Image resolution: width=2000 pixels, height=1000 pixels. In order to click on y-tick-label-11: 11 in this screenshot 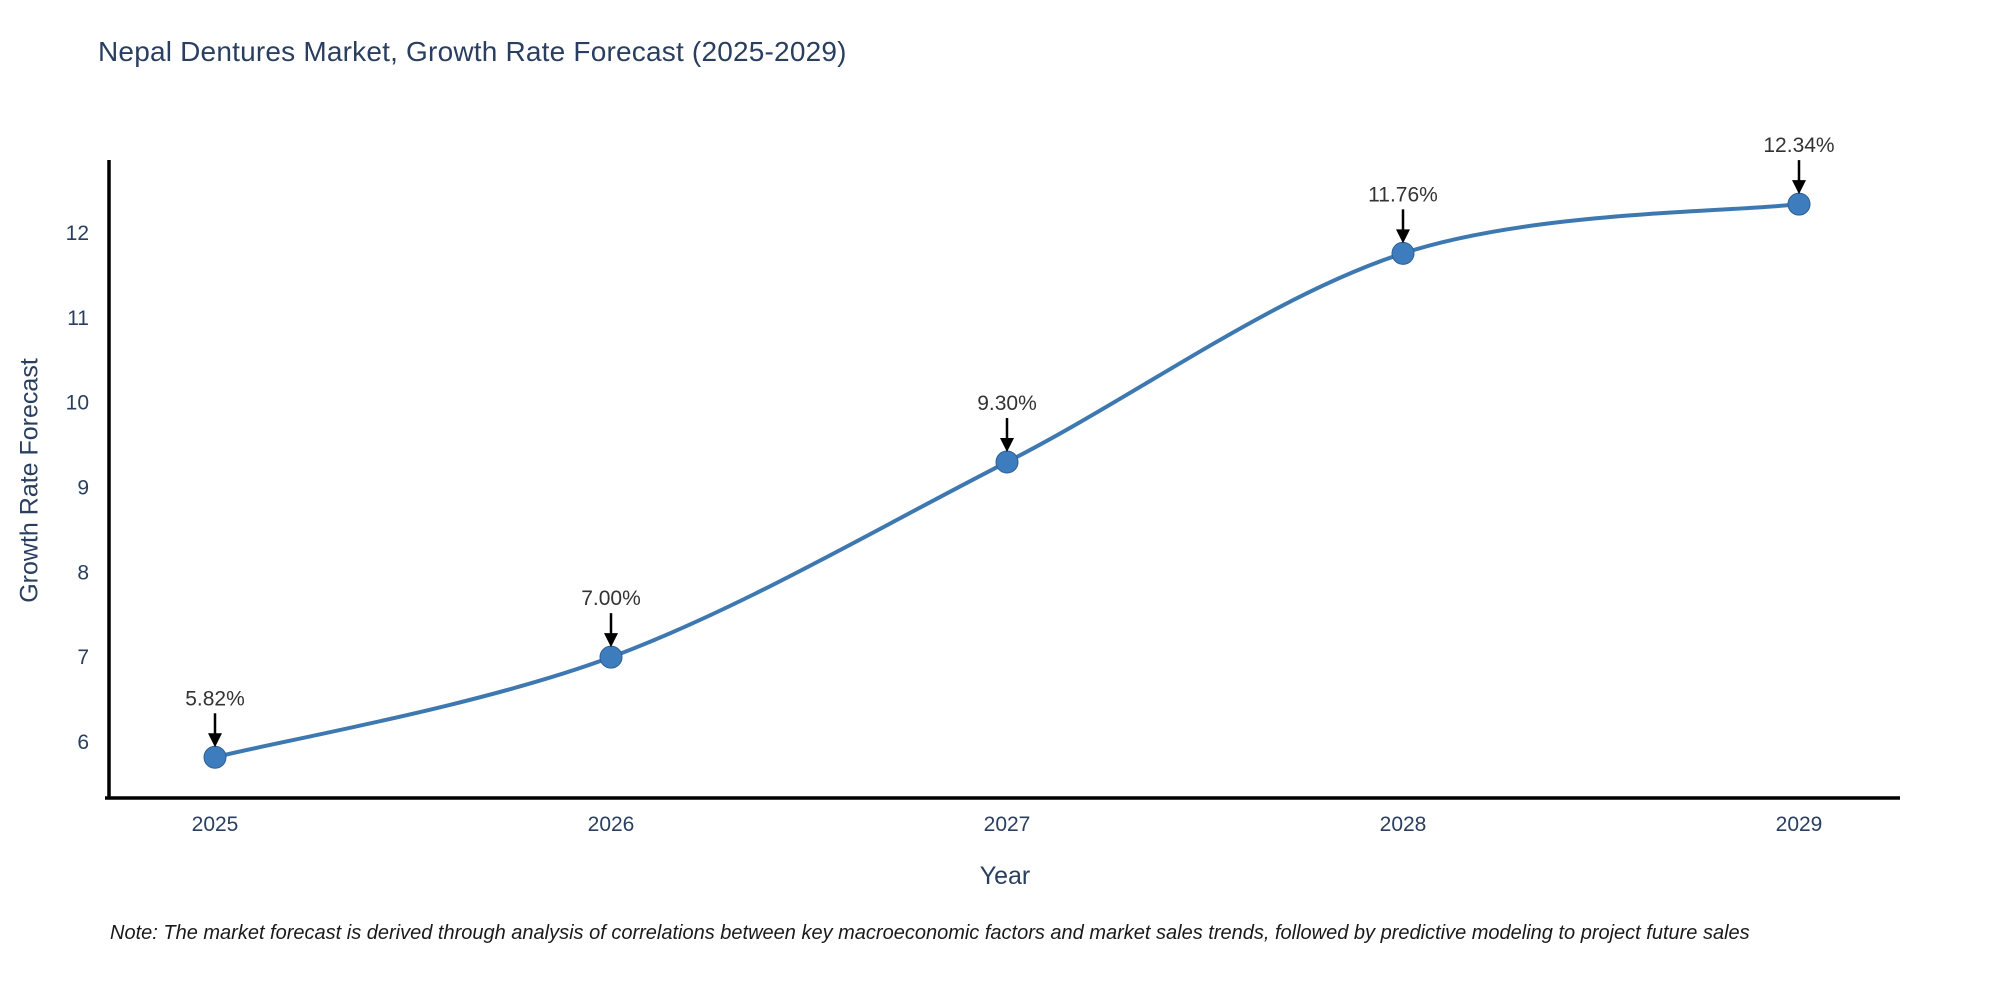, I will do `click(78, 318)`.